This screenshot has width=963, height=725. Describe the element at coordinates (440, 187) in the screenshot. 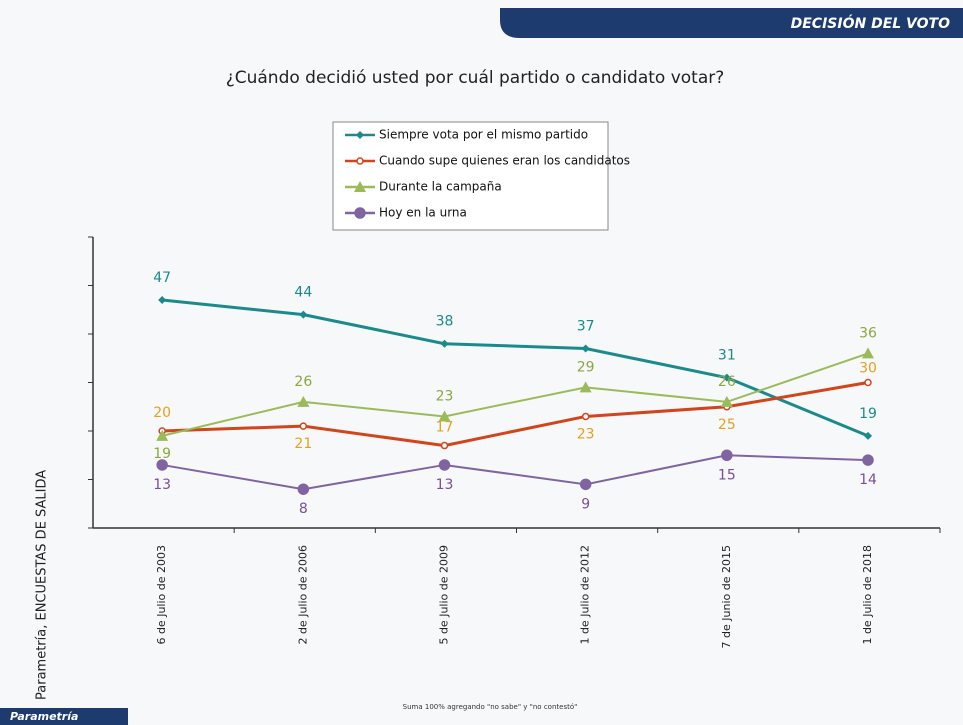

I see `legend-label: Durante la campaña` at that location.